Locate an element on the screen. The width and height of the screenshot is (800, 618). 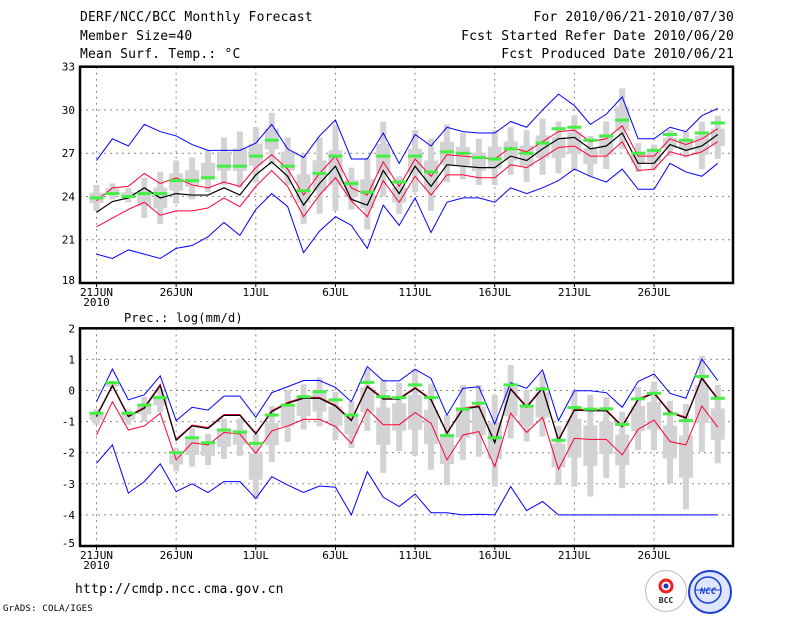
temp-x-tick-label: 21JUL is located at coordinates (574, 292).